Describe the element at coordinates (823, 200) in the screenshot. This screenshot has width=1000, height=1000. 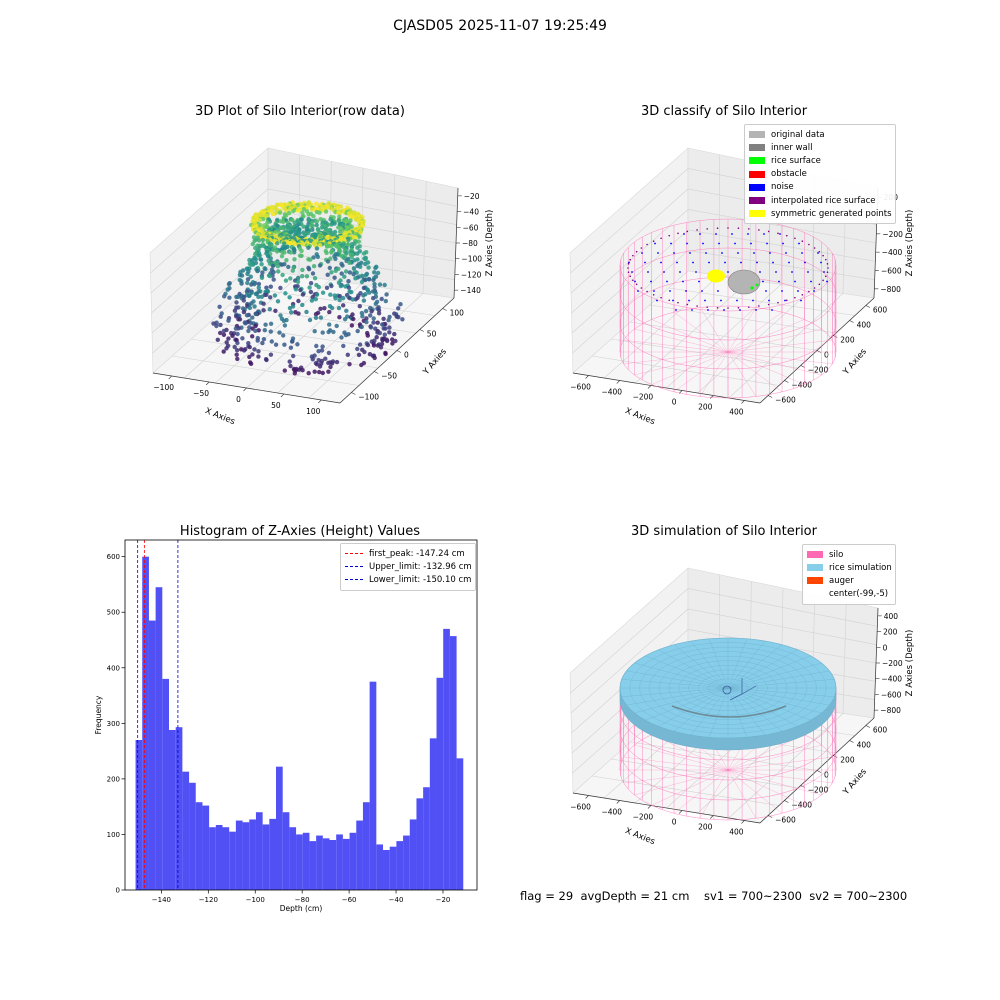
I see `legend-label: interpolated rice surface` at that location.